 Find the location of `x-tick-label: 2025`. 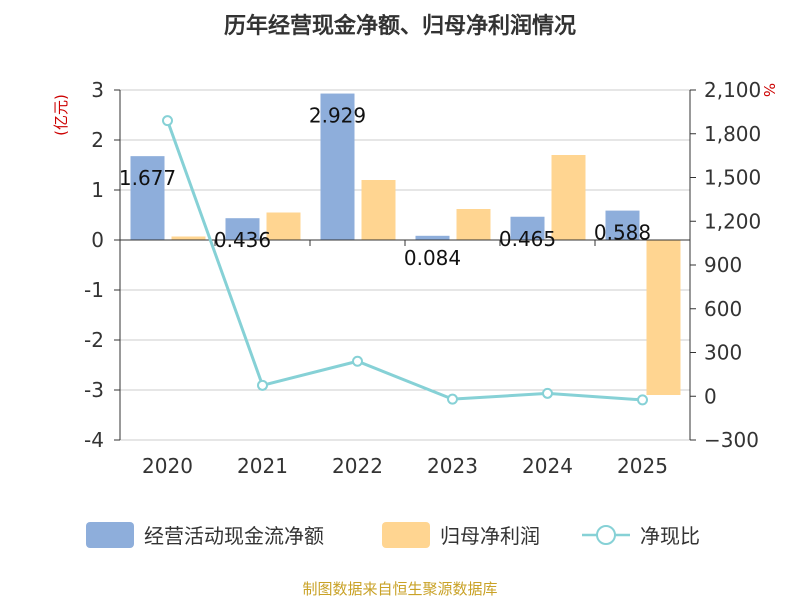

x-tick-label: 2025 is located at coordinates (642, 466).